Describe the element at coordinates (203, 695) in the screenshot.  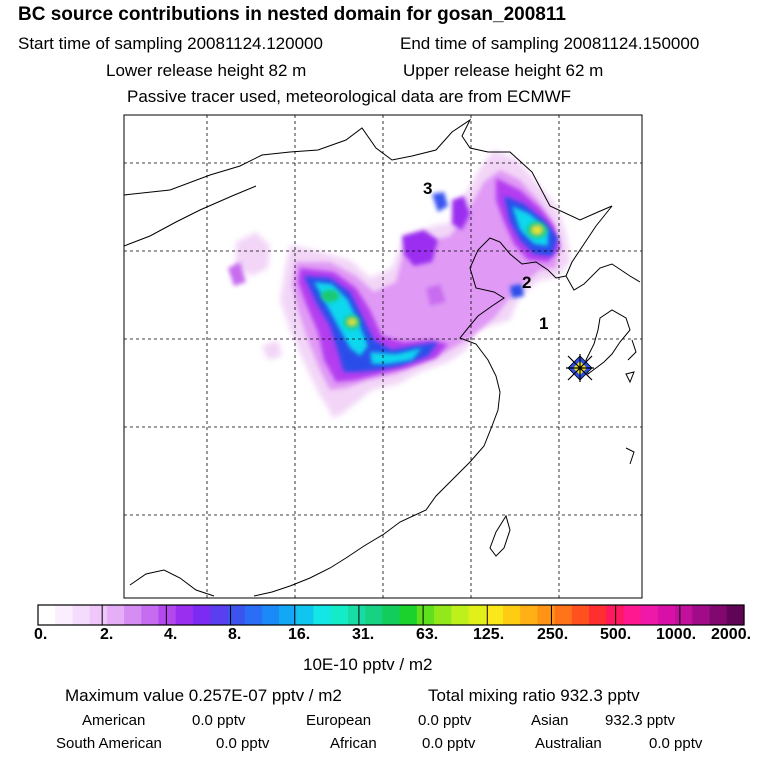
I see `maximum-value: Maximum value 0.257E-07 pptv / m2` at that location.